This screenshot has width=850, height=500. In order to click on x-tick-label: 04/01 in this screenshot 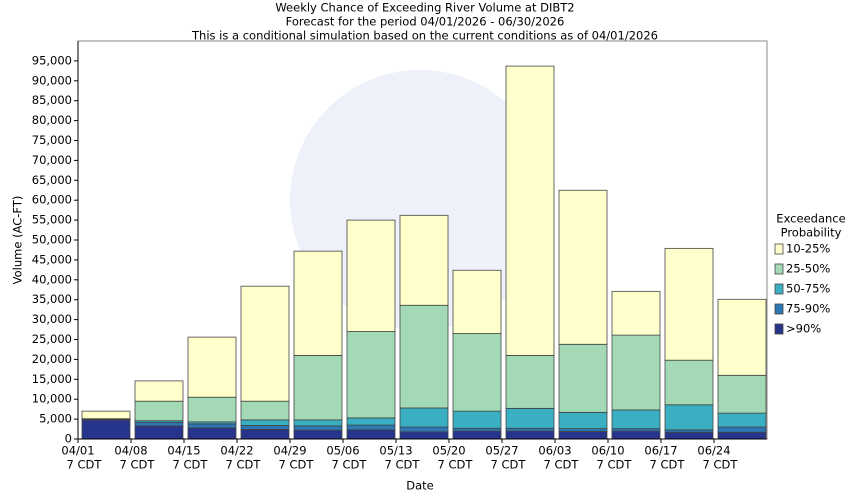, I will do `click(77, 451)`.